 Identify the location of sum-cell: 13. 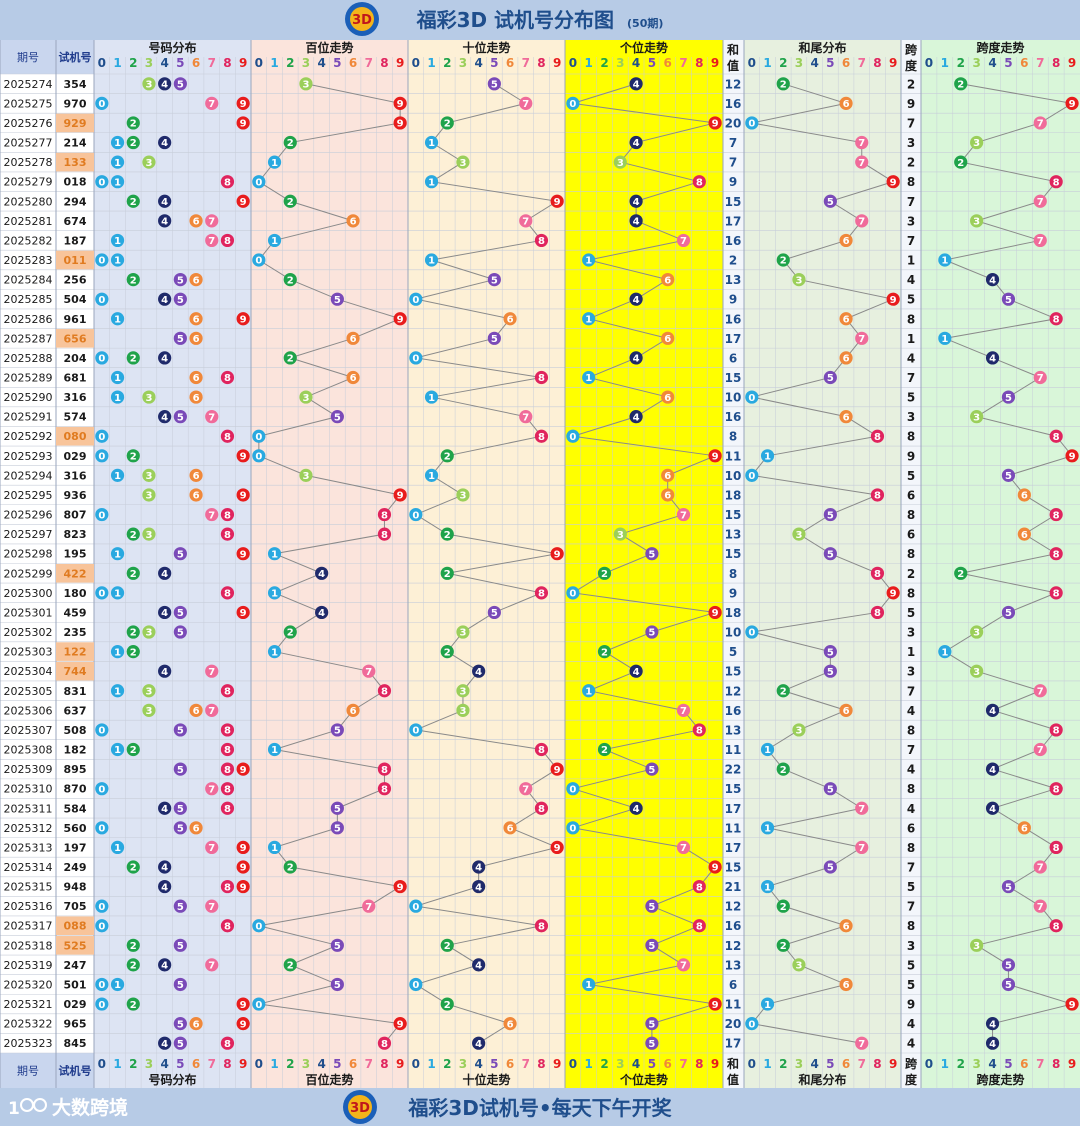
(733, 535).